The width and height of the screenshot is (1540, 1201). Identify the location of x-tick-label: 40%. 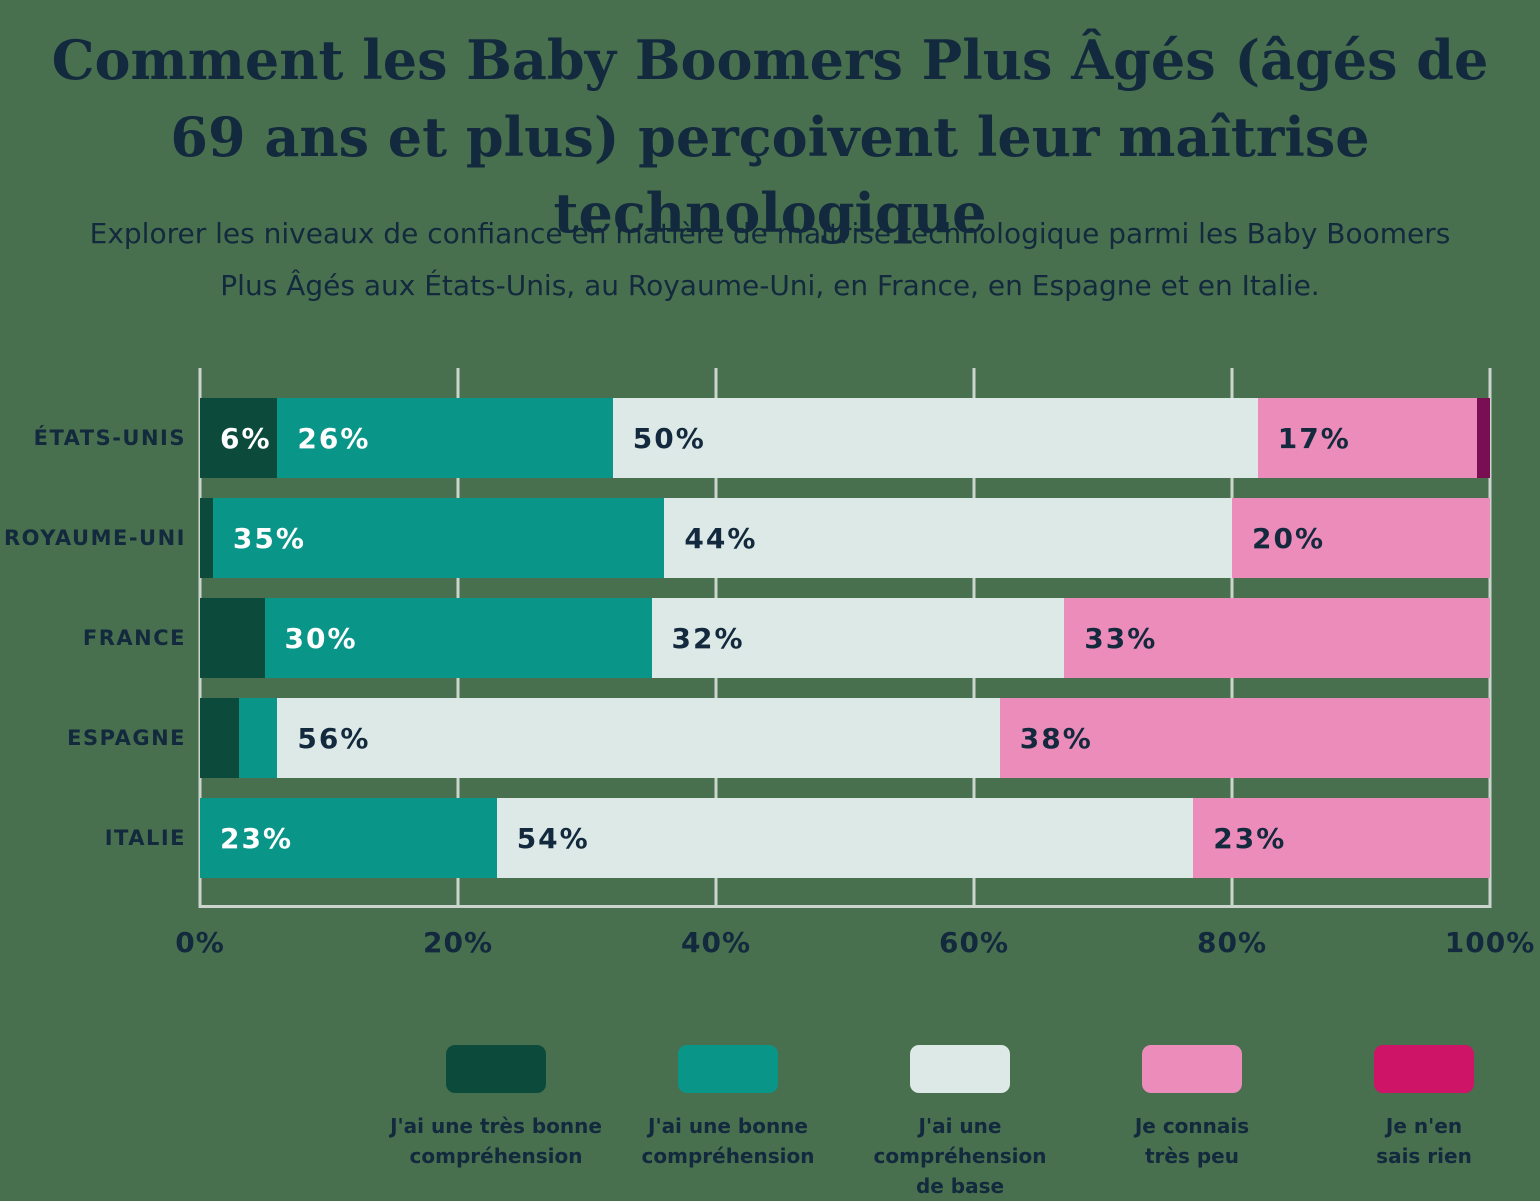
(716, 942).